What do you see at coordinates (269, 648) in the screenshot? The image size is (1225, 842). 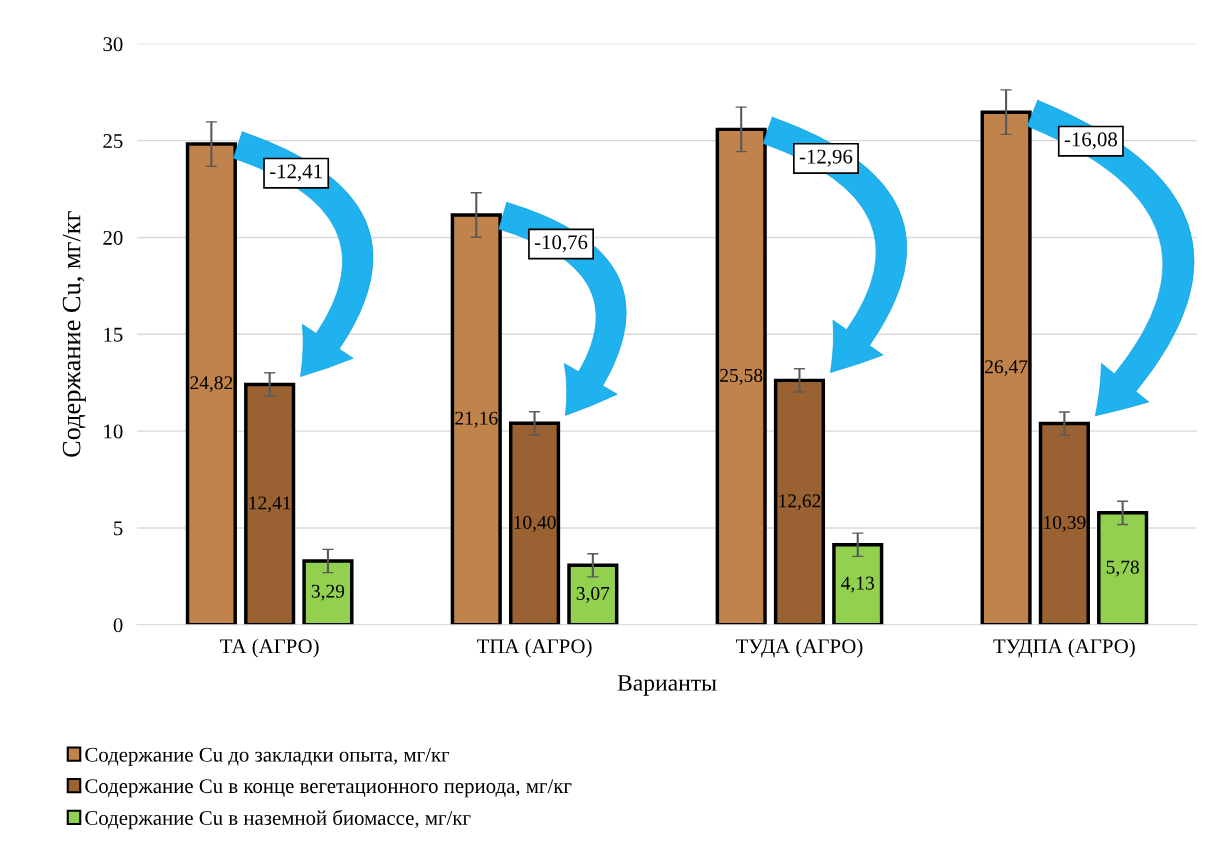 I see `x-tick-label: ТА (АГРО)` at bounding box center [269, 648].